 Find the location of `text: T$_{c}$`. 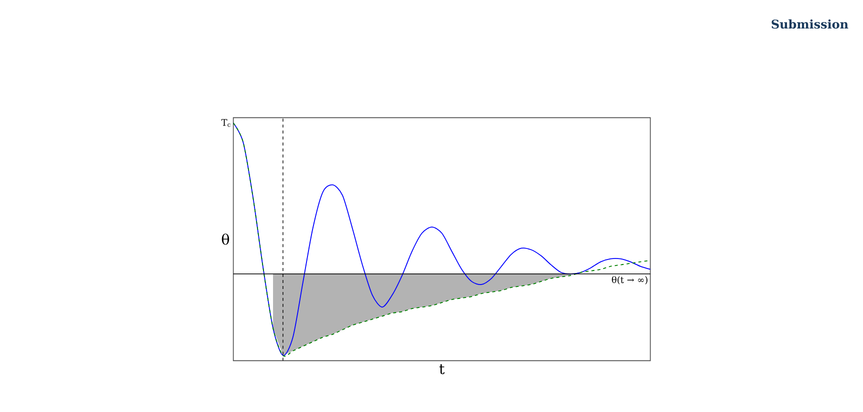

text: T$_{c}$ is located at coordinates (225, 123).